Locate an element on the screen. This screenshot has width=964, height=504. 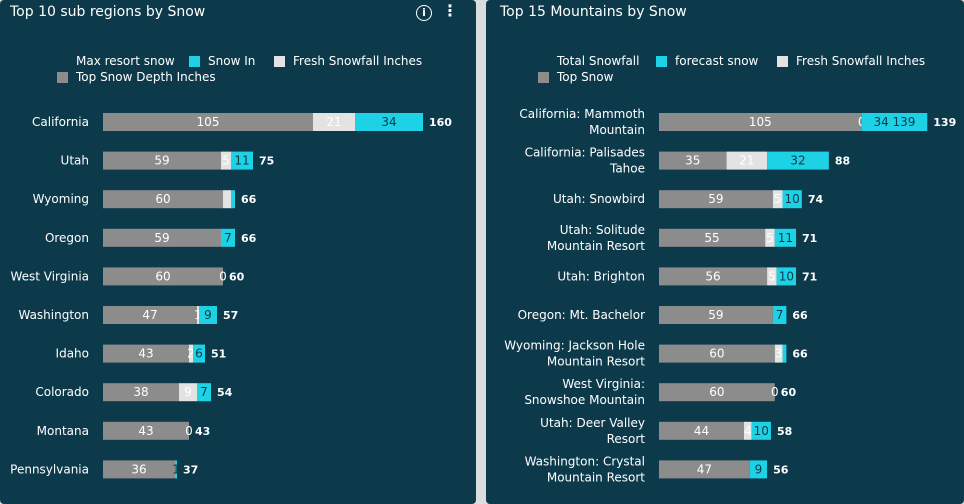
bar-row: Utah 59 5 11 75 is located at coordinates (168, 160).